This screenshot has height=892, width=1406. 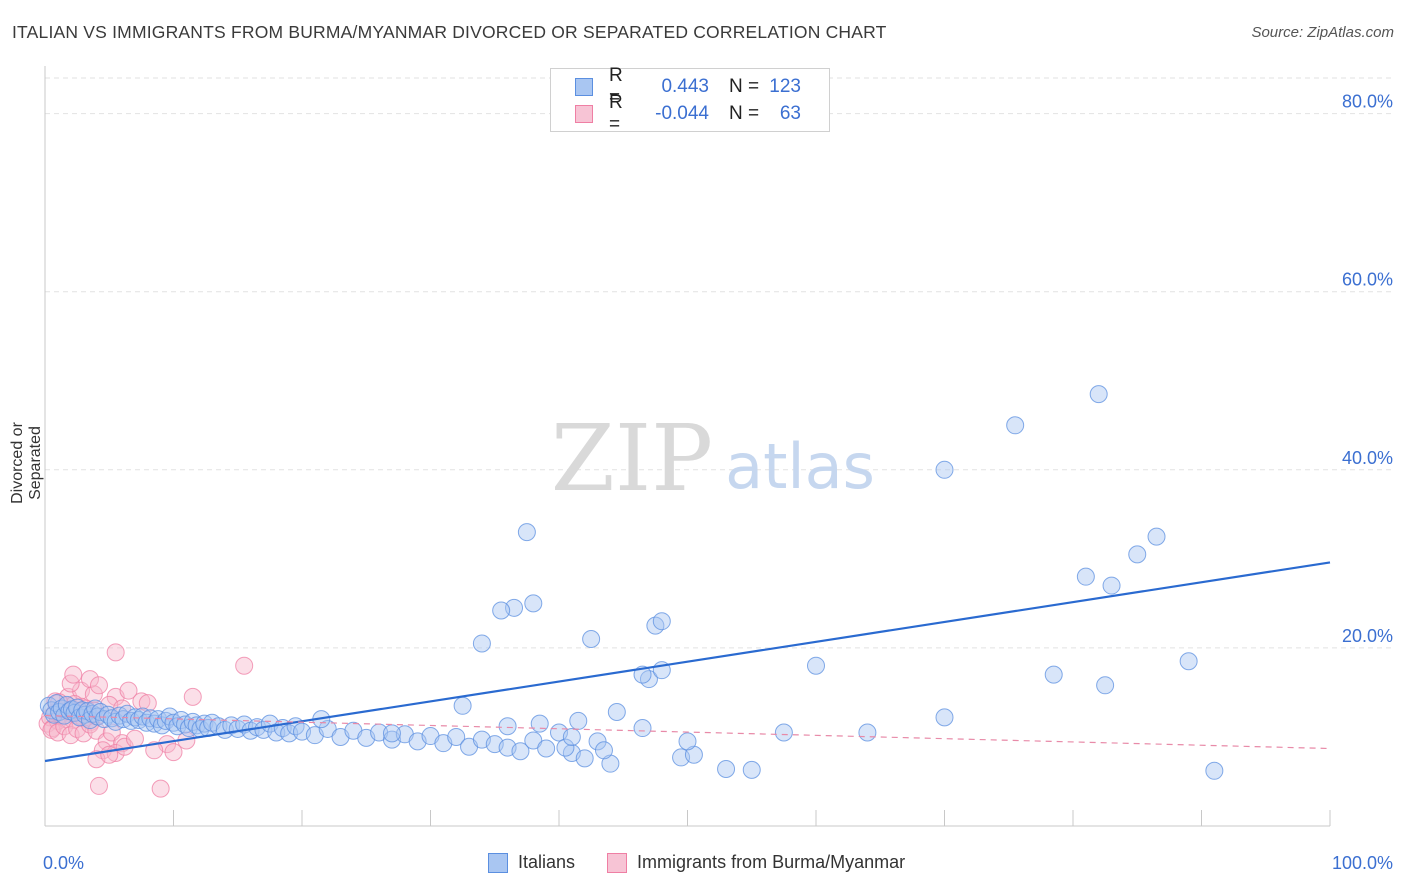 I want to click on x-tick-label: 100.0%, so click(x=1362, y=863).